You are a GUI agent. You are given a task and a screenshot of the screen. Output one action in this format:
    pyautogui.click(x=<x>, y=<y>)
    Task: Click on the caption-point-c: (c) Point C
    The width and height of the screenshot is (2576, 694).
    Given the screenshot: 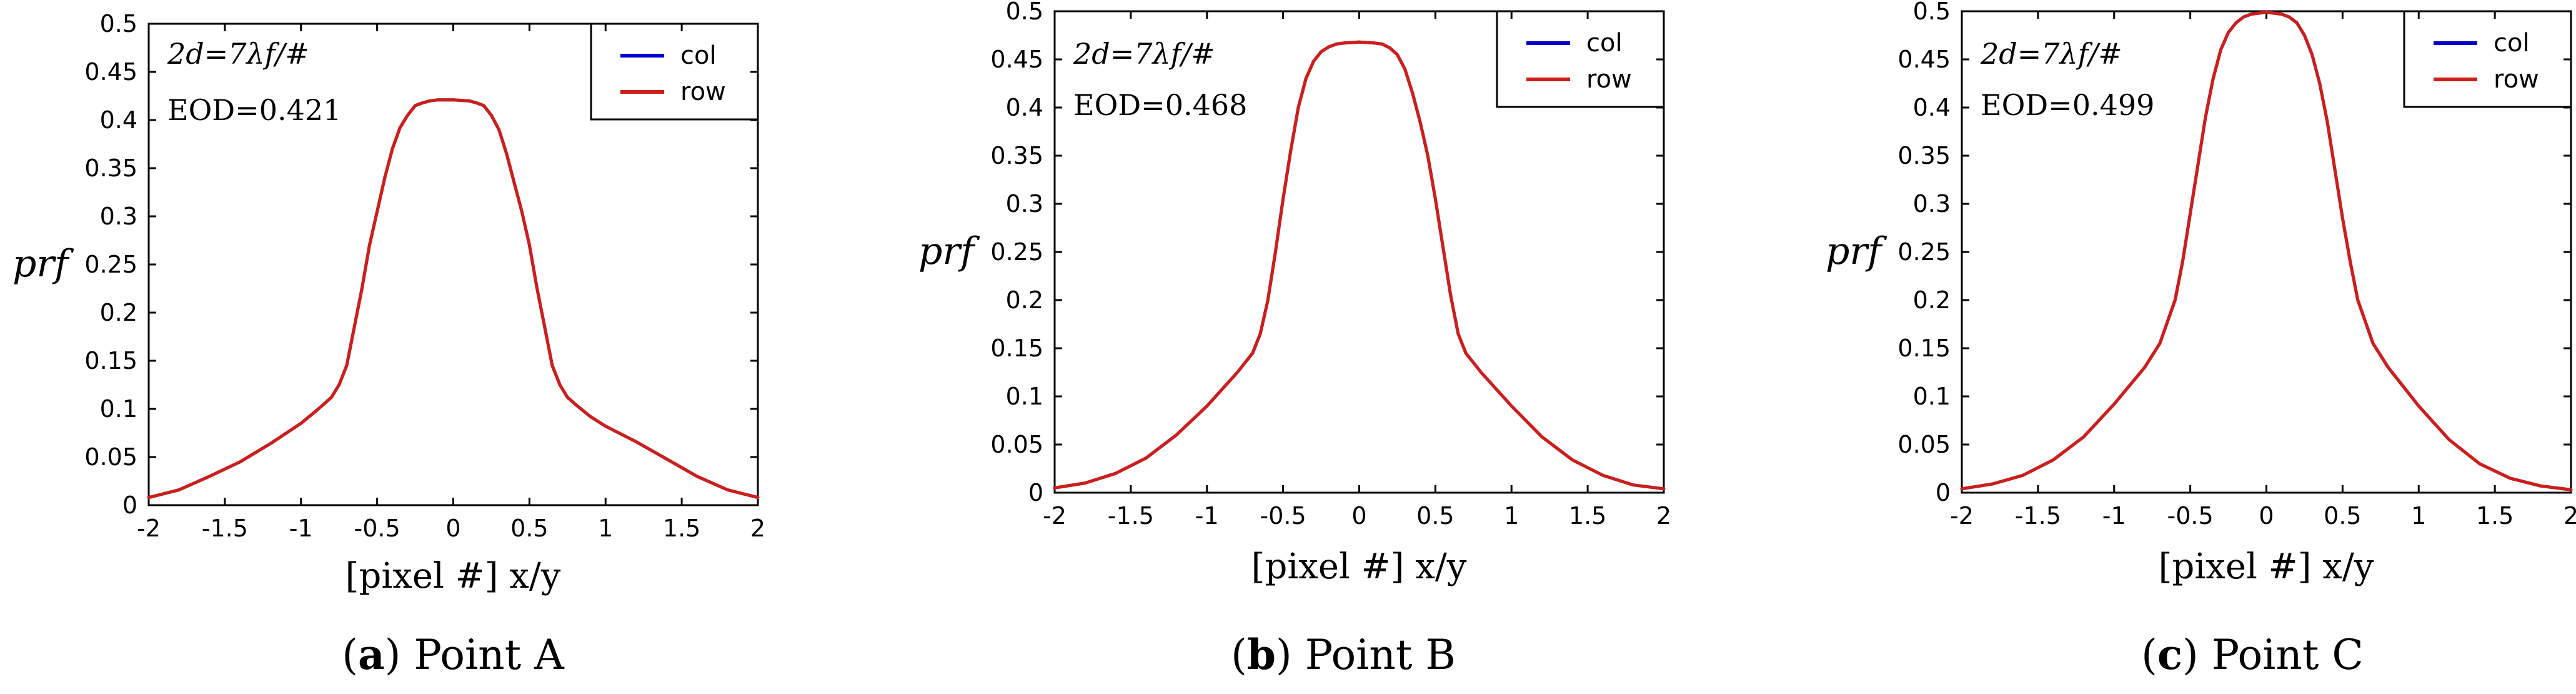 What is the action you would take?
    pyautogui.click(x=2252, y=654)
    